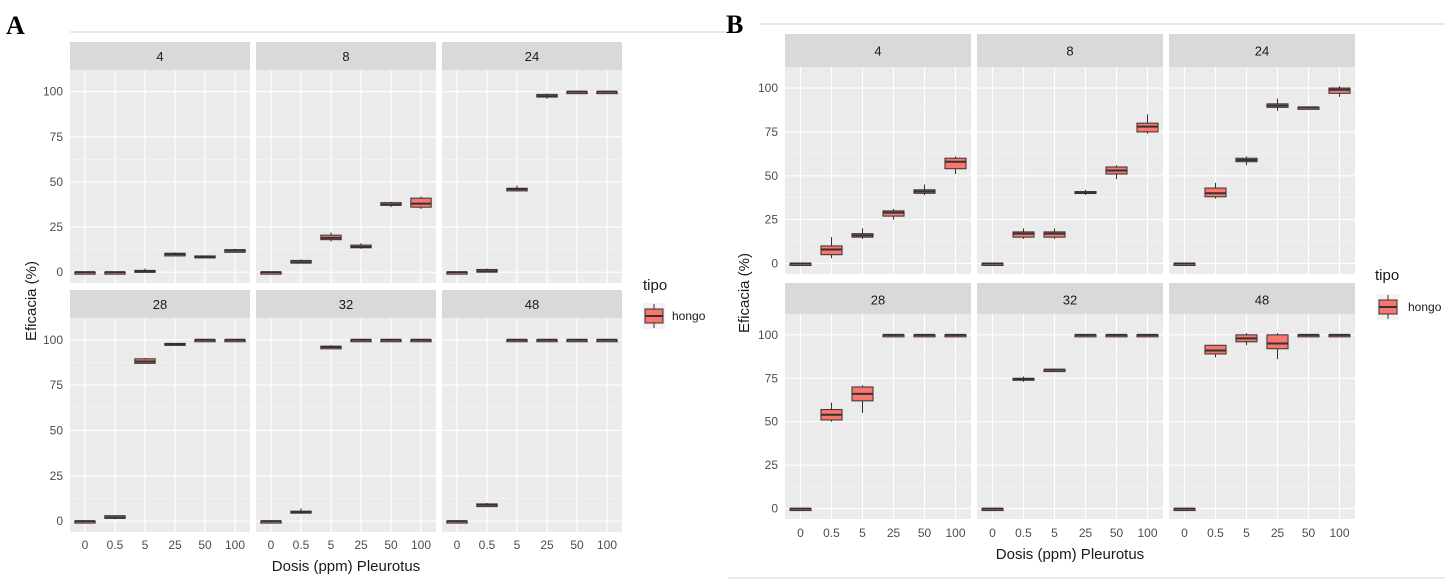 The width and height of the screenshot is (1448, 583). What do you see at coordinates (1262, 154) in the screenshot?
I see `facet-b-24: 24` at bounding box center [1262, 154].